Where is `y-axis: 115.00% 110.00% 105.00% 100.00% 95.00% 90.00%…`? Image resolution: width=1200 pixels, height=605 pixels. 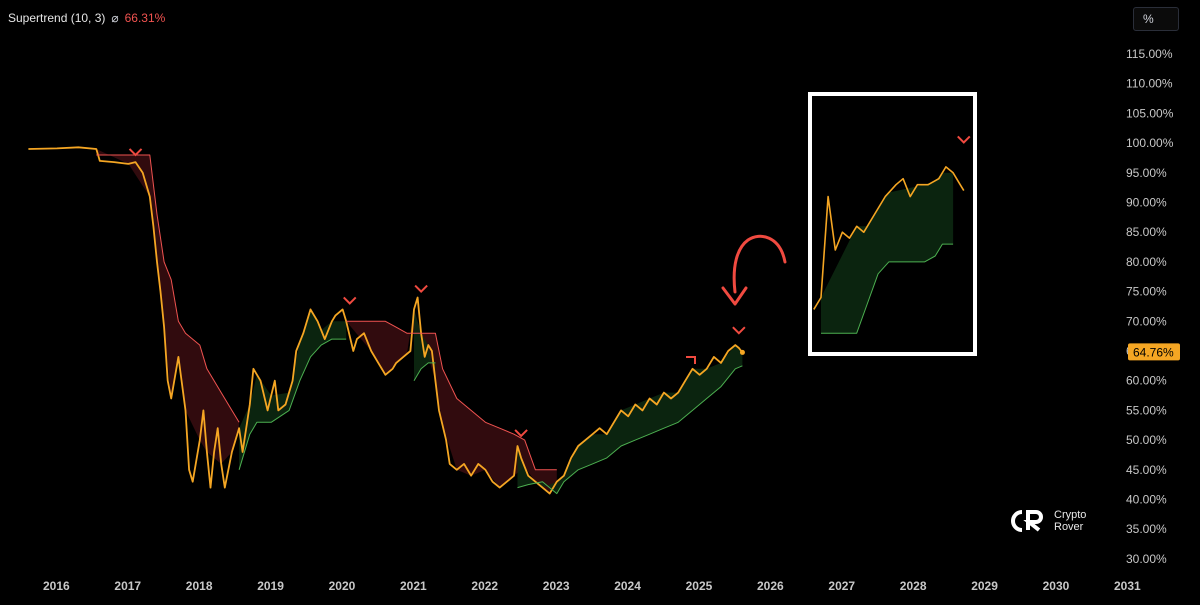
y-axis: 115.00% 110.00% 105.00% 100.00% 95.00% 90.00%… is located at coordinates (1153, 306).